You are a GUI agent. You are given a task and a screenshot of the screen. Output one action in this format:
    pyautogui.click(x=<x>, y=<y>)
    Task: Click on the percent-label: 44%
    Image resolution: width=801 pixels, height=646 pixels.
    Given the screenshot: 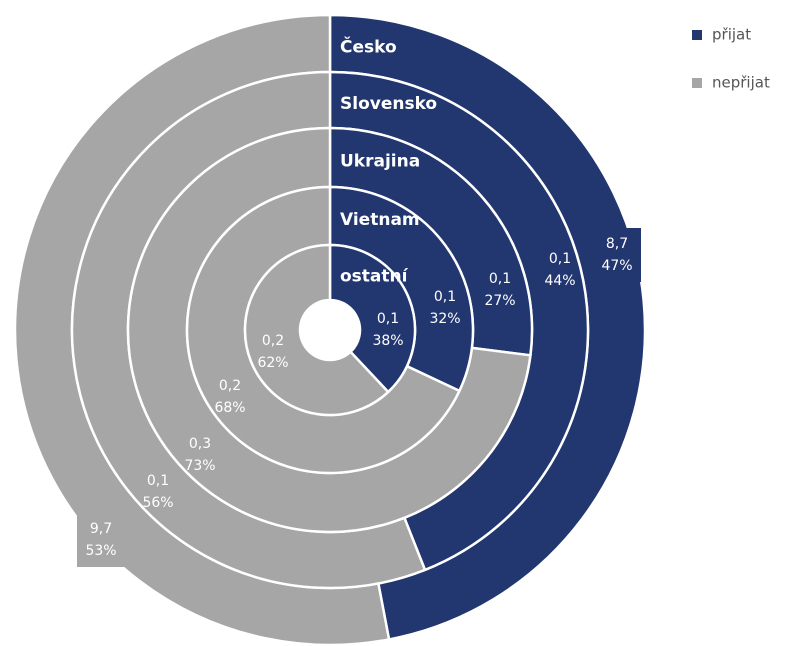 What is the action you would take?
    pyautogui.click(x=559, y=281)
    